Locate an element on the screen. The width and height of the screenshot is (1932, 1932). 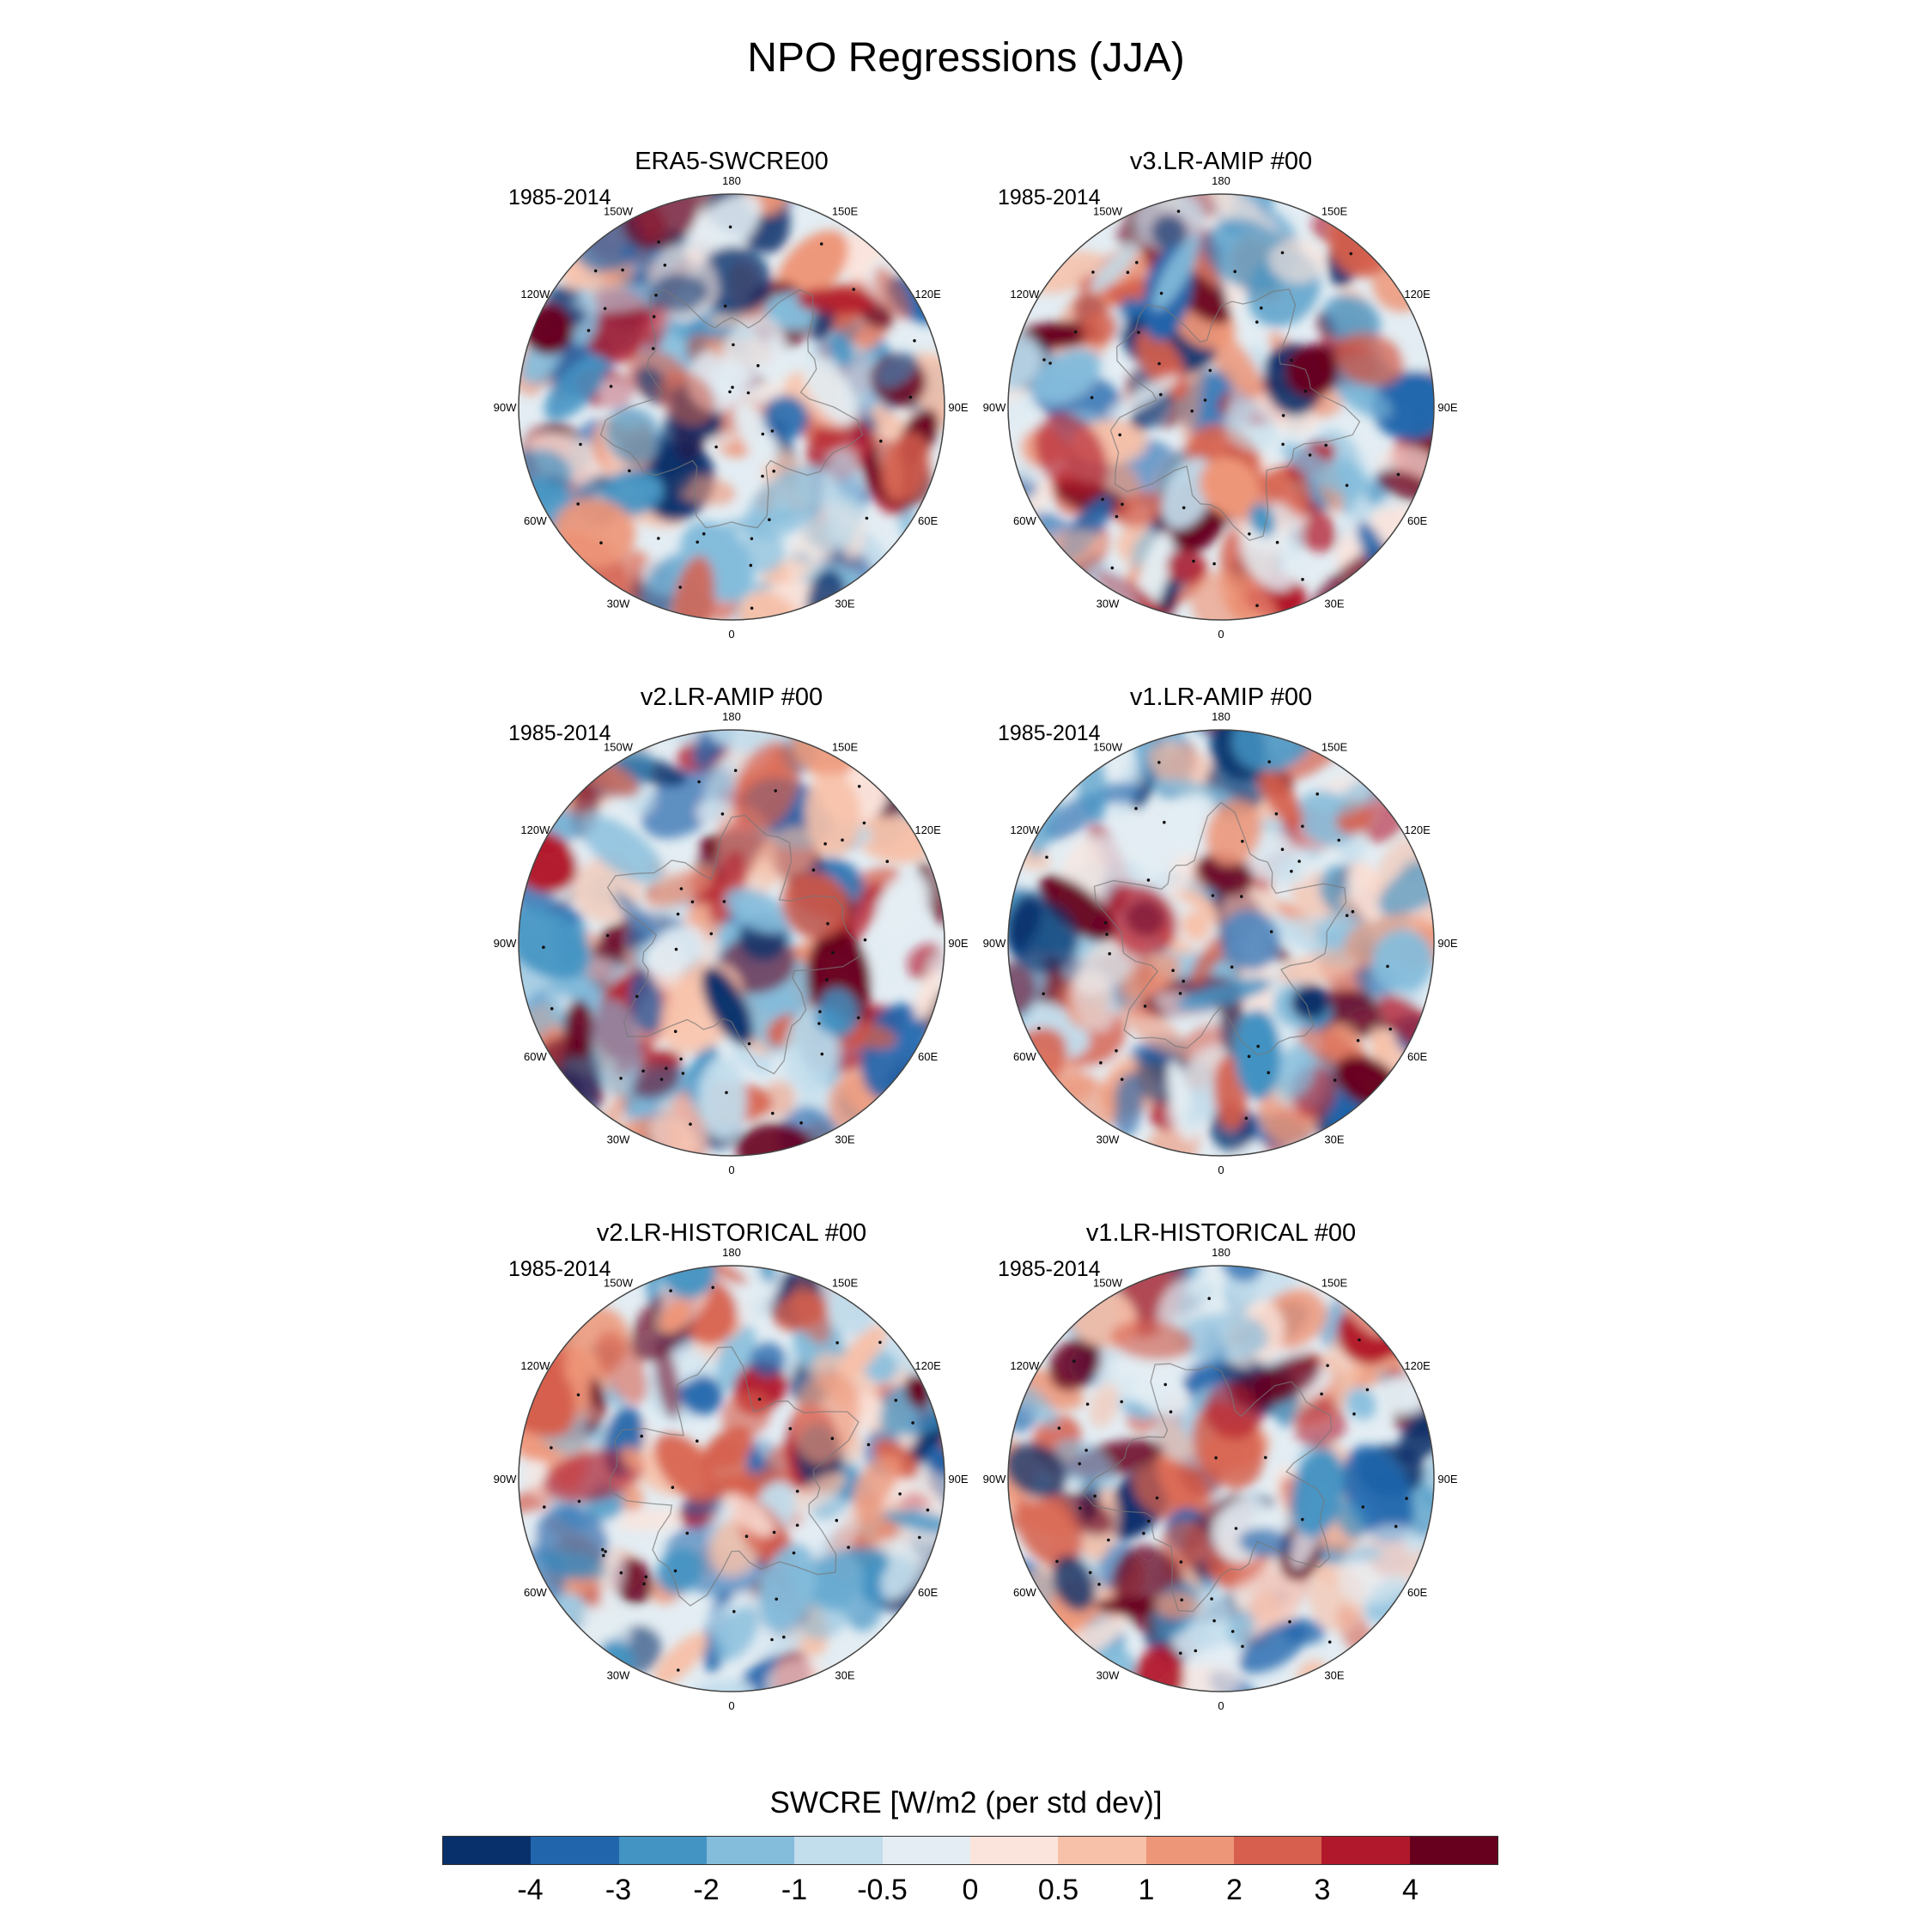
colorbar-tick-label: 0.5 is located at coordinates (1058, 1890).